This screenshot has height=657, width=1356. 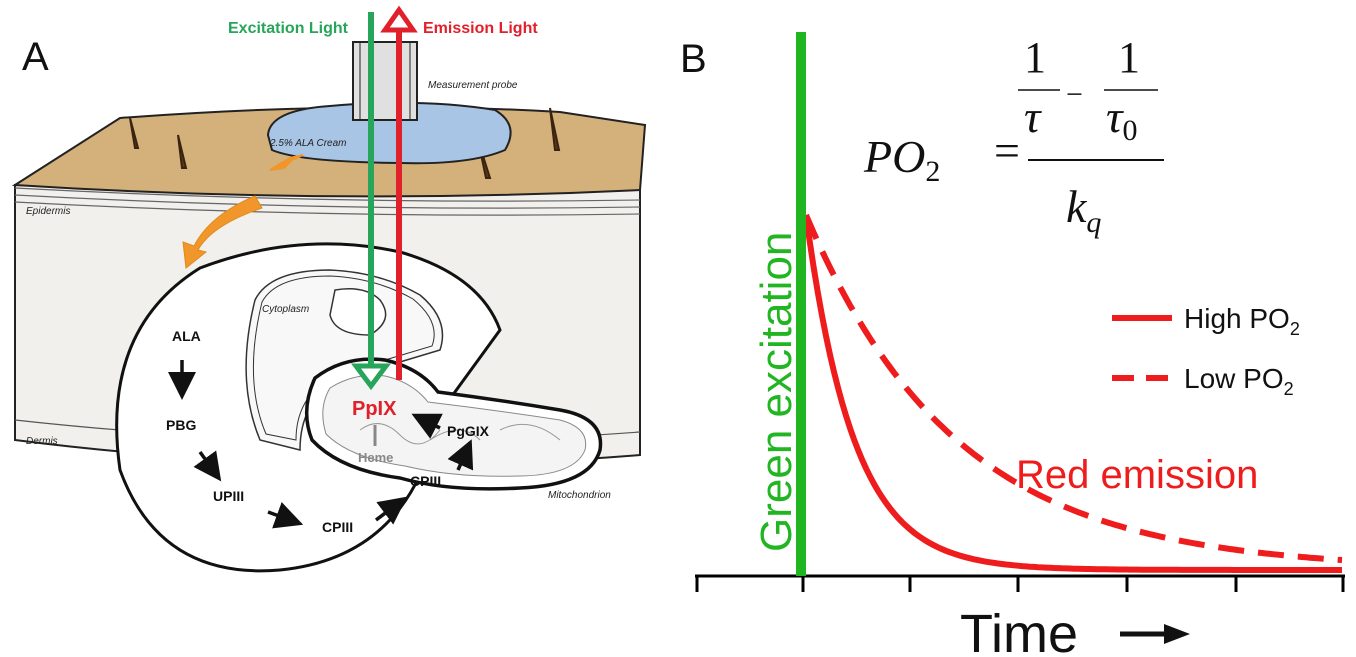 What do you see at coordinates (42, 441) in the screenshot?
I see `dermis-label: Dermis` at bounding box center [42, 441].